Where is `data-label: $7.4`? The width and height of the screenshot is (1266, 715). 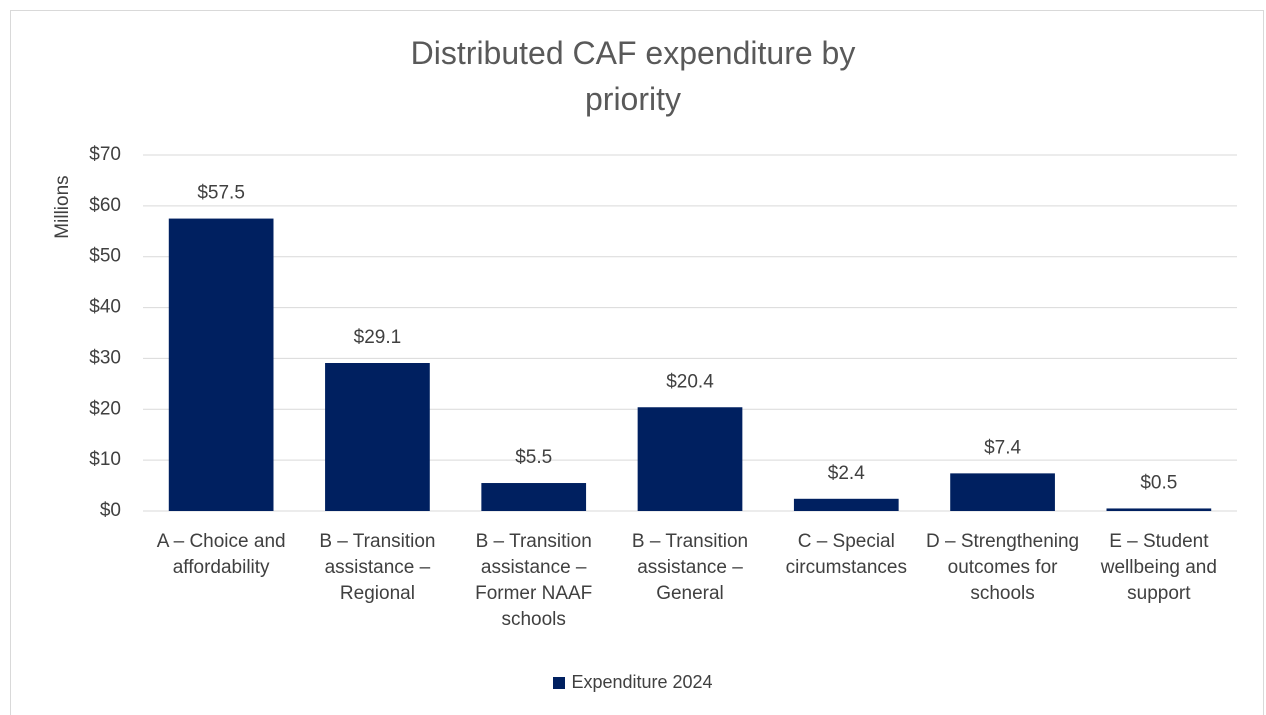
data-label: $7.4 is located at coordinates (1002, 447).